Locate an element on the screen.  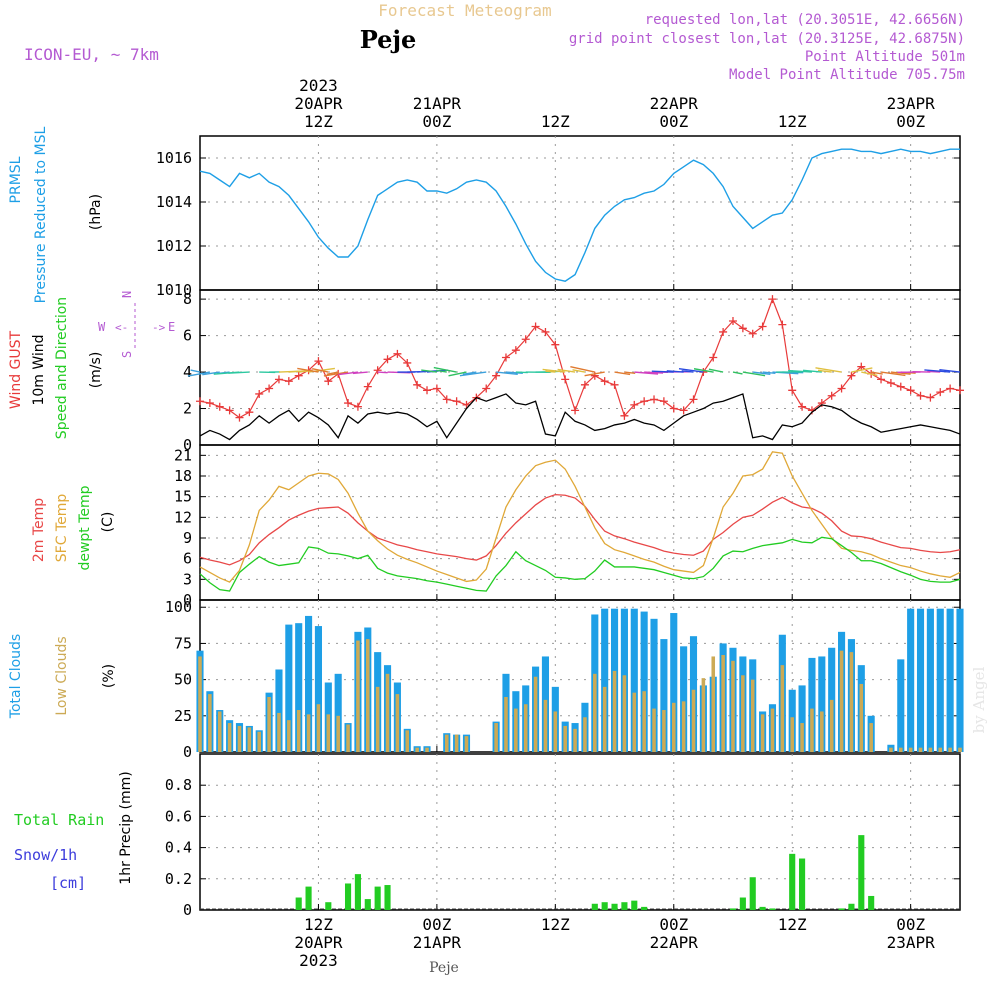
tick-label-y: 1010 is located at coordinates (174, 290).